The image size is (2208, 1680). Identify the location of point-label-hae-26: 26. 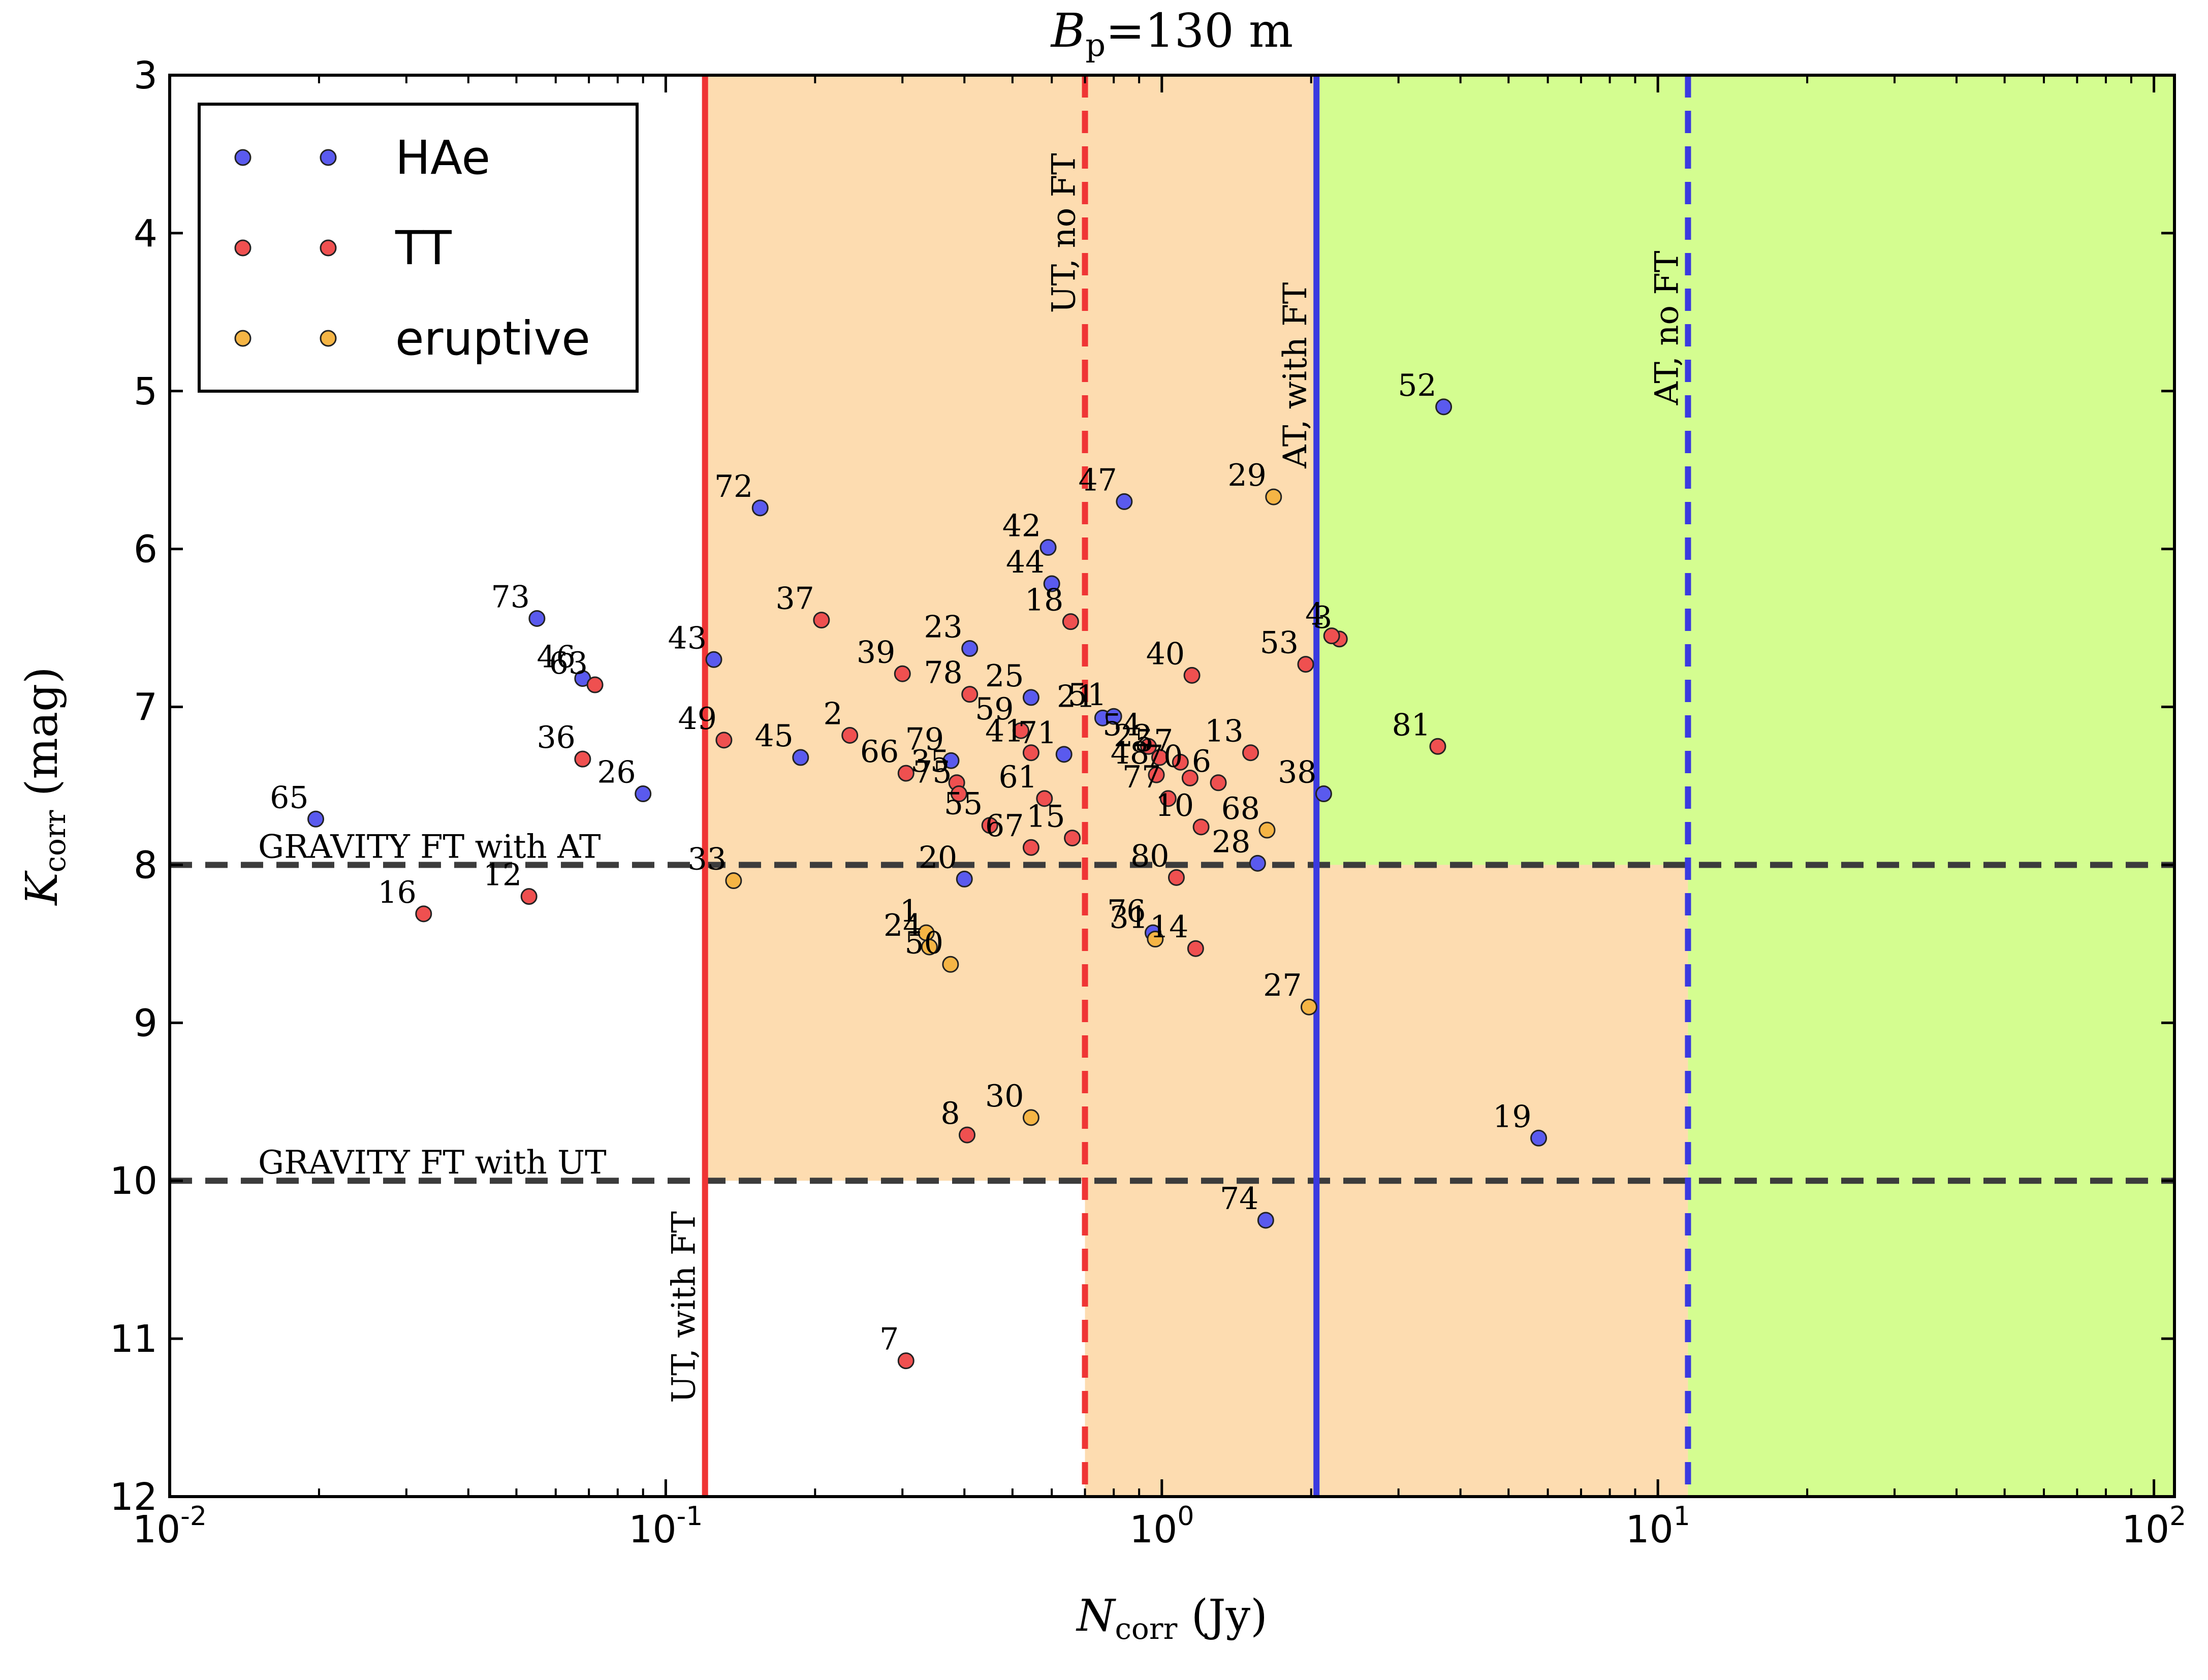
(616, 772).